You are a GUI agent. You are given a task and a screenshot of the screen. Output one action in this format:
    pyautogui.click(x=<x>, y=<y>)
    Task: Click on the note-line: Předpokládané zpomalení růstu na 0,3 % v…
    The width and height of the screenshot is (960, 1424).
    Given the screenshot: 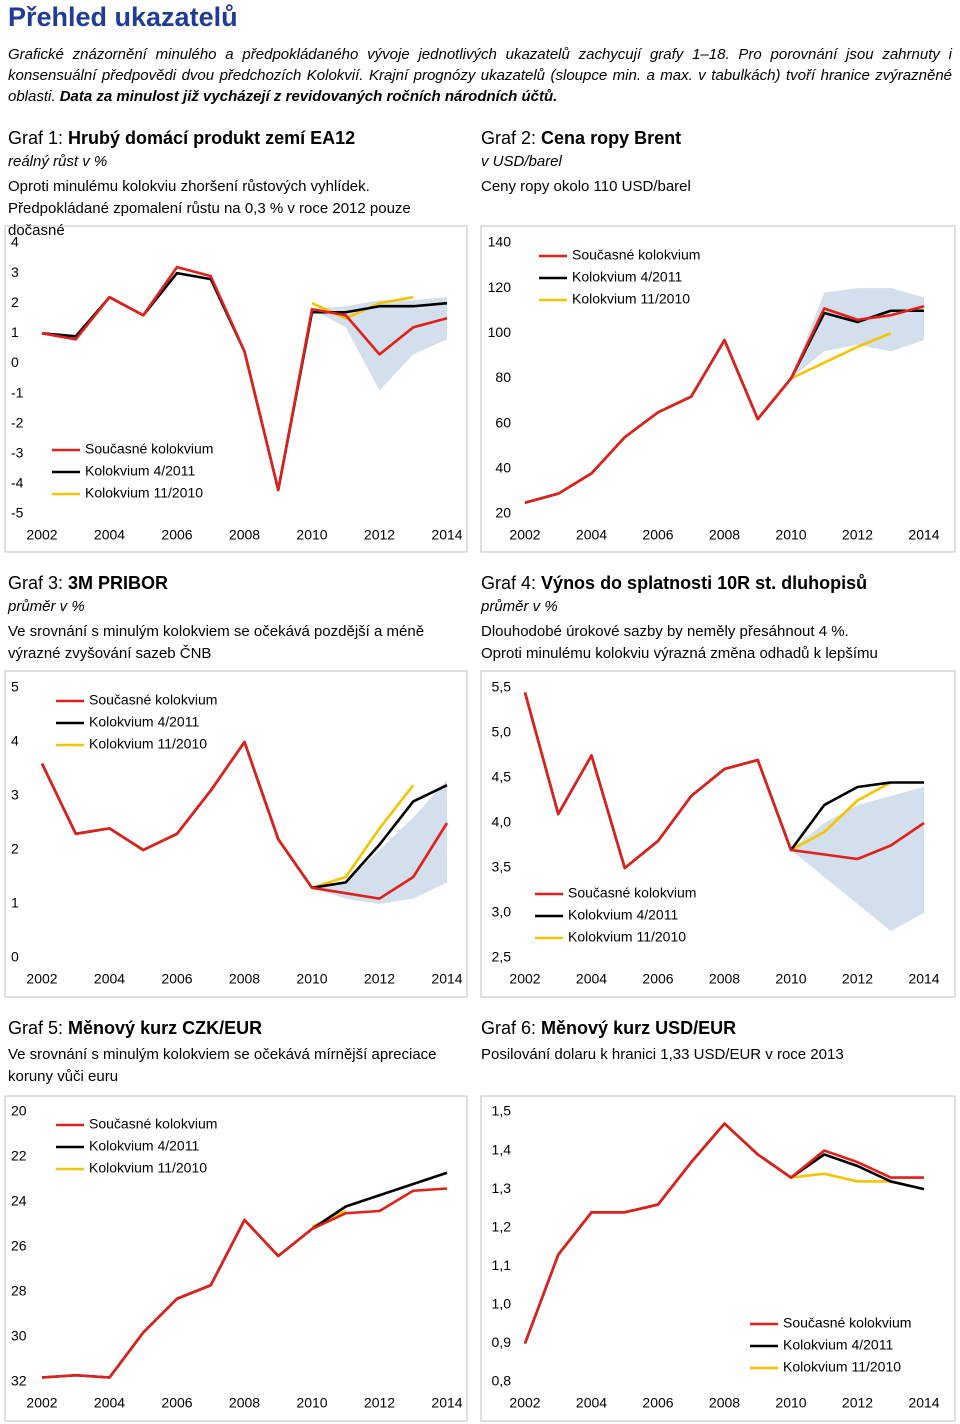 What is the action you would take?
    pyautogui.click(x=209, y=219)
    